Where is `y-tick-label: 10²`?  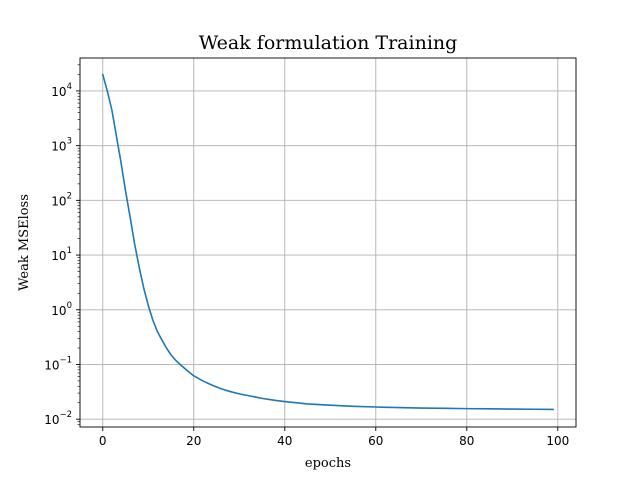
y-tick-label: 10² is located at coordinates (61, 199).